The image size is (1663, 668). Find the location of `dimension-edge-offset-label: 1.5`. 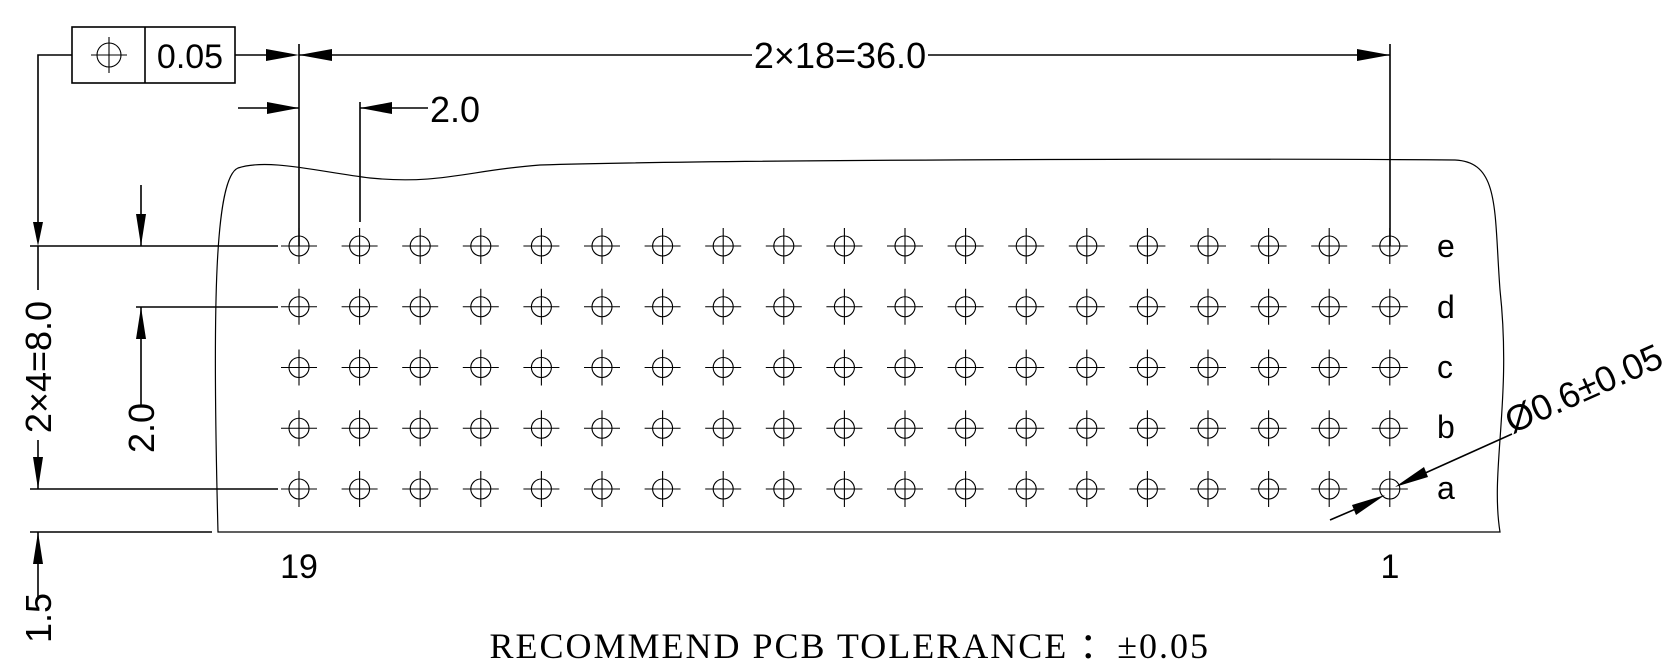

dimension-edge-offset-label: 1.5 is located at coordinates (38, 618).